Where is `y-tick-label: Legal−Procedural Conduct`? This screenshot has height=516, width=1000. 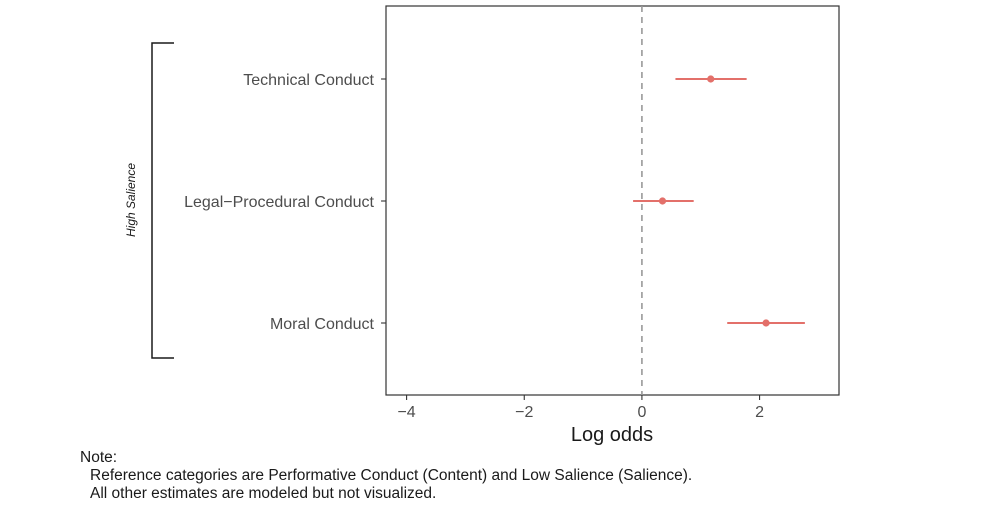 y-tick-label: Legal−Procedural Conduct is located at coordinates (279, 202).